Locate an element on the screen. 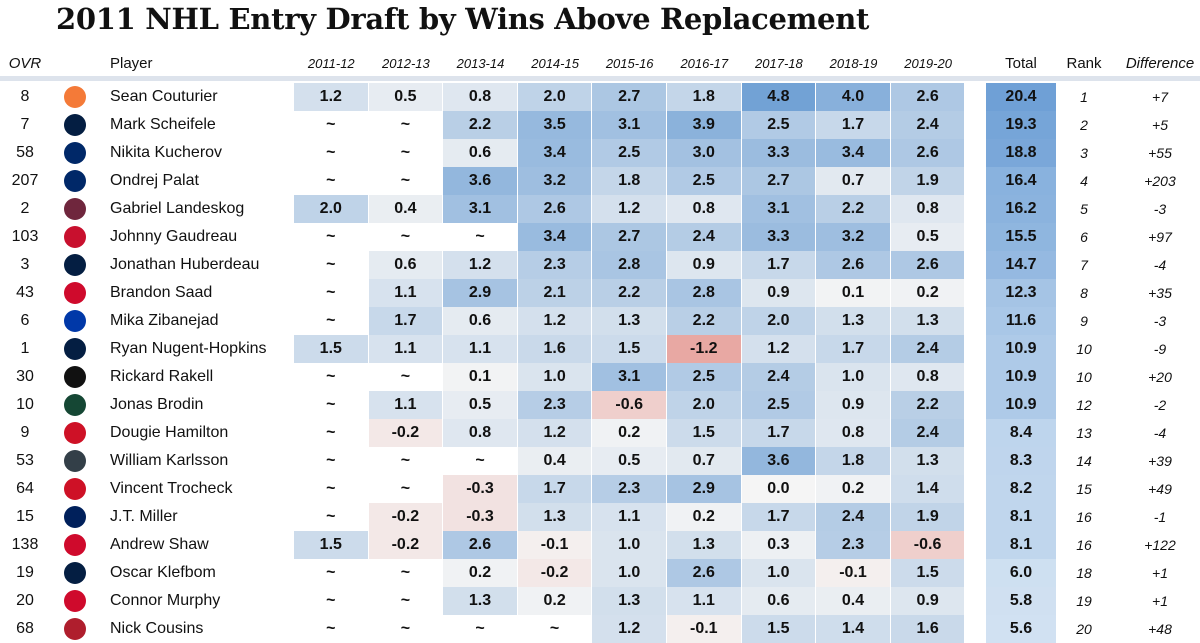  war-value-cell: 0.4 is located at coordinates (554, 461).